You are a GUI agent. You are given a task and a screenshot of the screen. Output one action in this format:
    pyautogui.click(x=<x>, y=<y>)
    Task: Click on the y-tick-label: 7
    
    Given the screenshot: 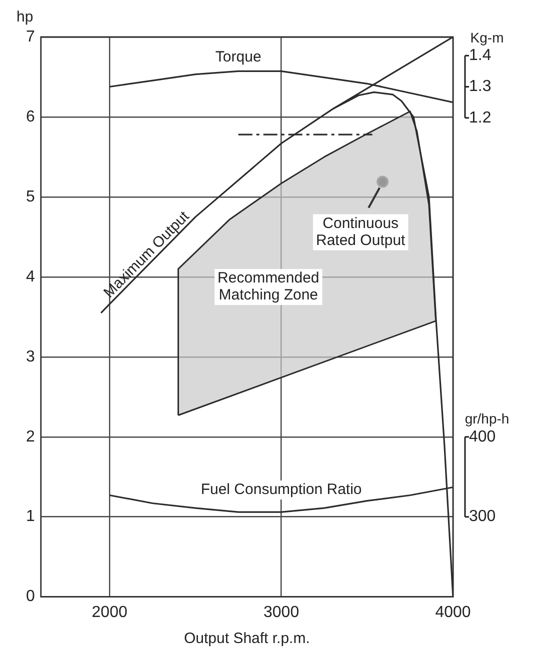 What is the action you would take?
    pyautogui.click(x=30, y=37)
    